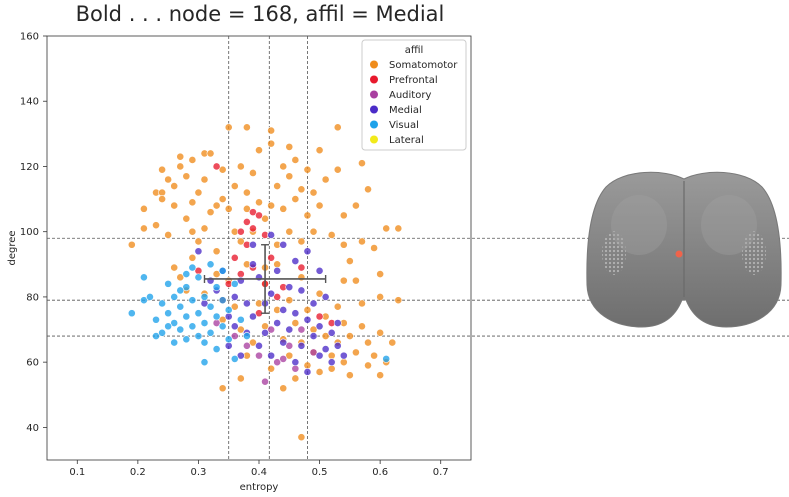 Image resolution: width=789 pixels, height=497 pixels. What do you see at coordinates (410, 95) in the screenshot?
I see `legend-label: Auditory` at bounding box center [410, 95].